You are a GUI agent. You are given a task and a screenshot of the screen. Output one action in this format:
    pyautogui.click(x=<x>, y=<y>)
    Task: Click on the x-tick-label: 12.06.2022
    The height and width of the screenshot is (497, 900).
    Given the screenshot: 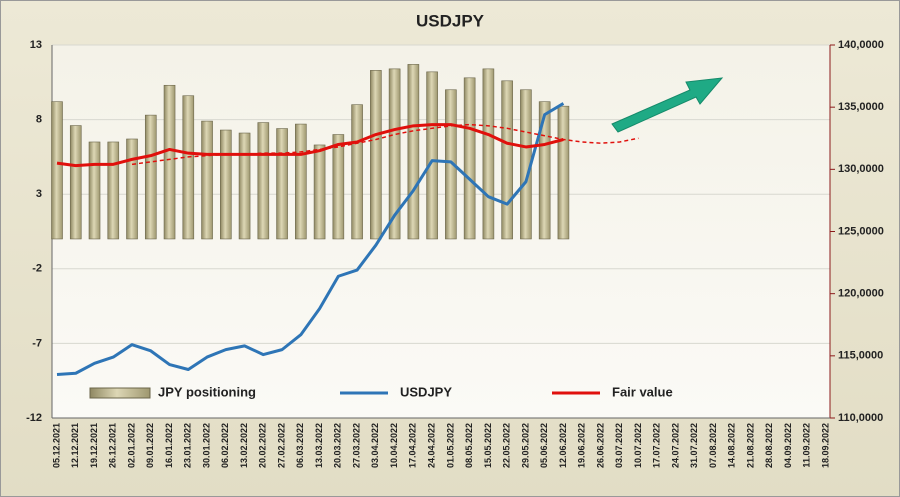 What is the action you would take?
    pyautogui.click(x=563, y=445)
    